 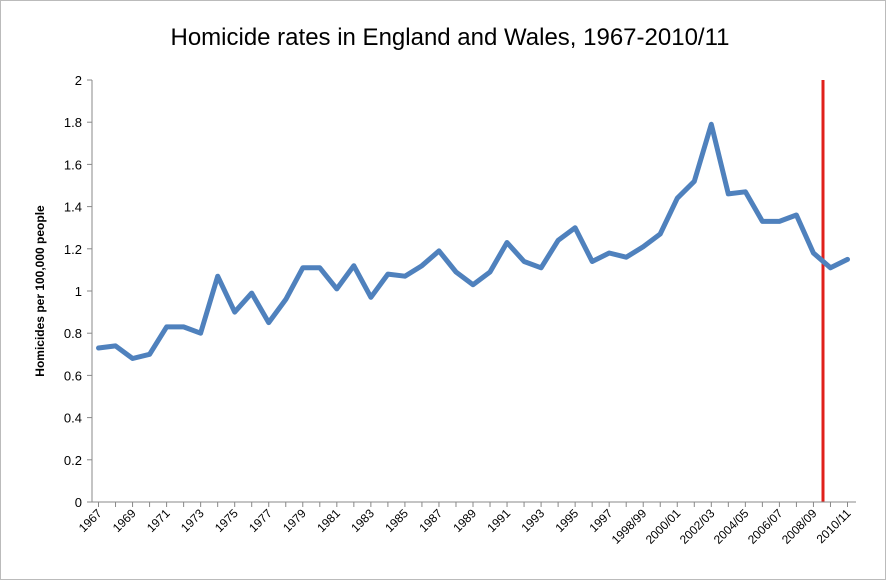 I want to click on y-tick-label: 0.8, so click(x=73, y=333).